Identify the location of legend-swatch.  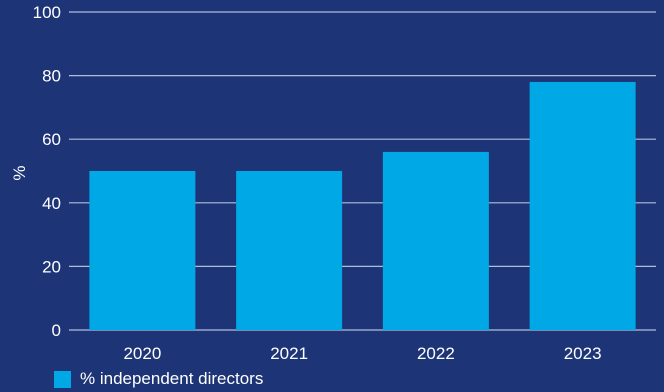
(62, 379).